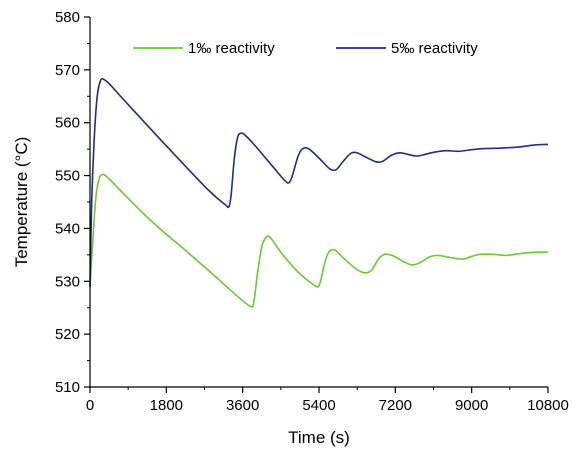 The image size is (580, 449). Describe the element at coordinates (242, 405) in the screenshot. I see `x-tick-label: 3600` at that location.